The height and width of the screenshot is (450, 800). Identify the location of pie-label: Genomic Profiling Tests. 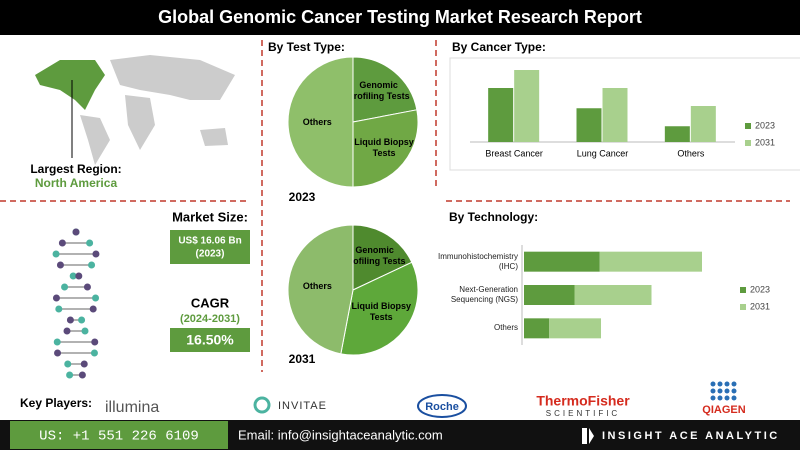
(378, 90).